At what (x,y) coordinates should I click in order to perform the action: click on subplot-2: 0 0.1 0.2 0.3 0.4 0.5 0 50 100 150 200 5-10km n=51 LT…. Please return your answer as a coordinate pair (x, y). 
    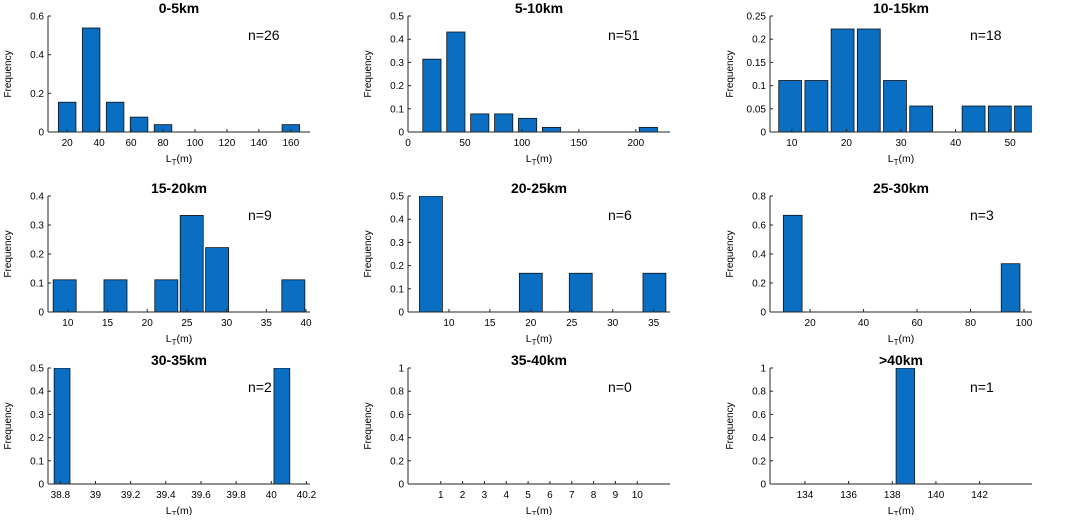
    Looking at the image, I should click on (516, 83).